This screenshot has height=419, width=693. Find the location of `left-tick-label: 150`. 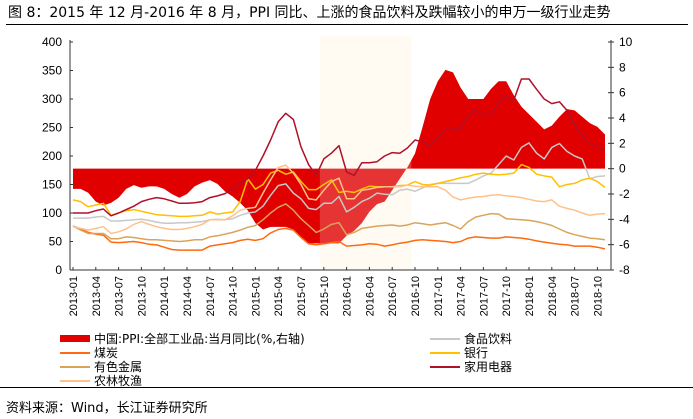

left-tick-label: 150 is located at coordinates (52, 185).